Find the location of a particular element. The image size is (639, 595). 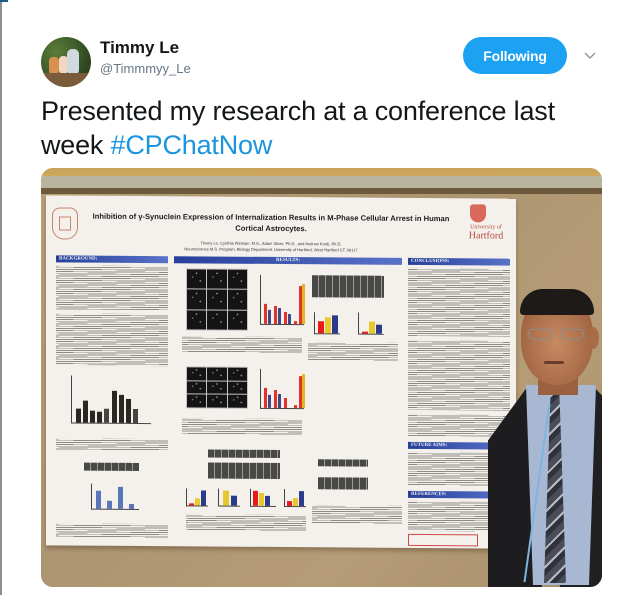

photo-ceiling-trim is located at coordinates (321, 172).